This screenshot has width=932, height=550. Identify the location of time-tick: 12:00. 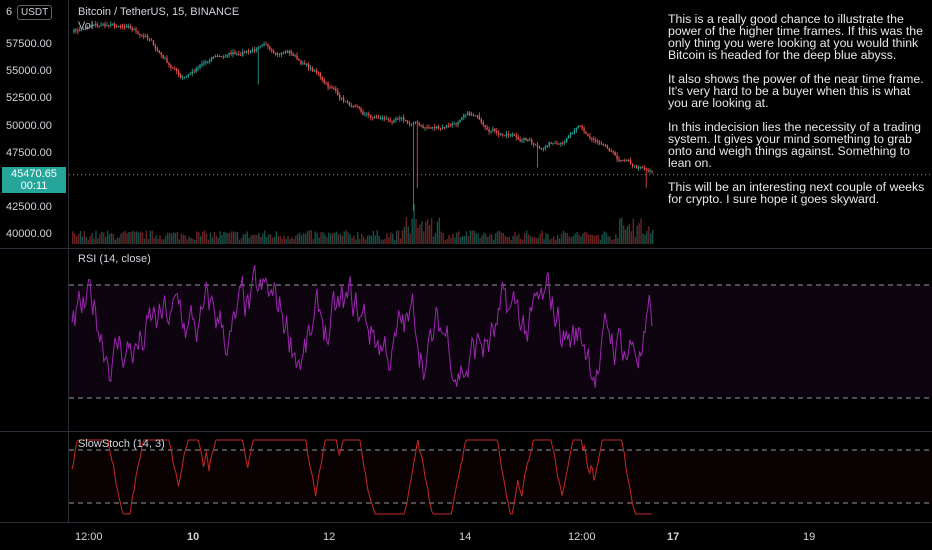
(89, 537).